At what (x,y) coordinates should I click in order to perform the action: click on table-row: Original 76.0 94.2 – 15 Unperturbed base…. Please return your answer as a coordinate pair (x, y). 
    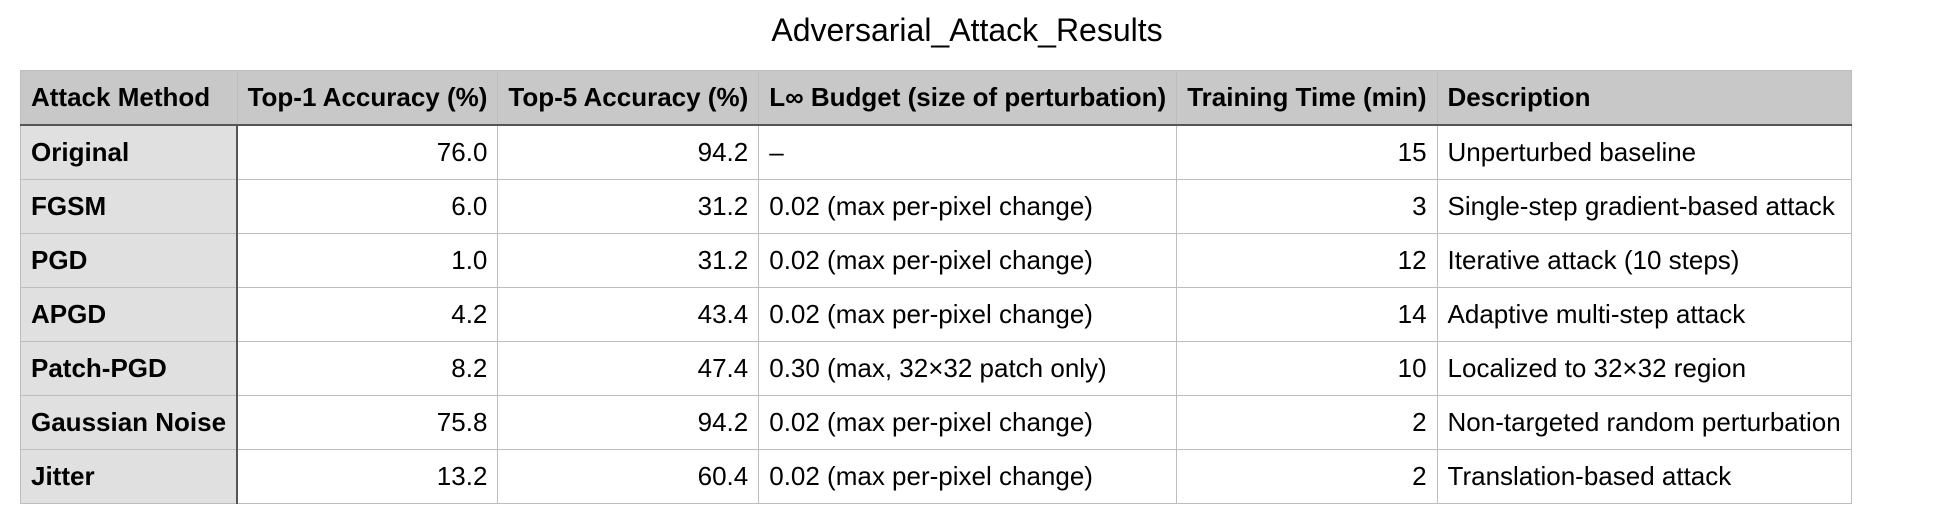
    Looking at the image, I should click on (936, 152).